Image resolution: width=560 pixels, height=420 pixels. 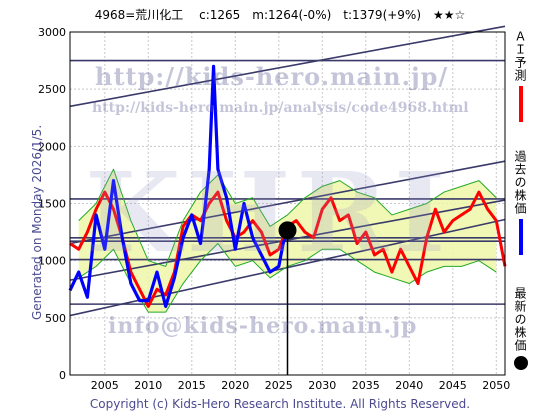 What do you see at coordinates (105, 385) in the screenshot?
I see `x-tick-label: 2005` at bounding box center [105, 385].